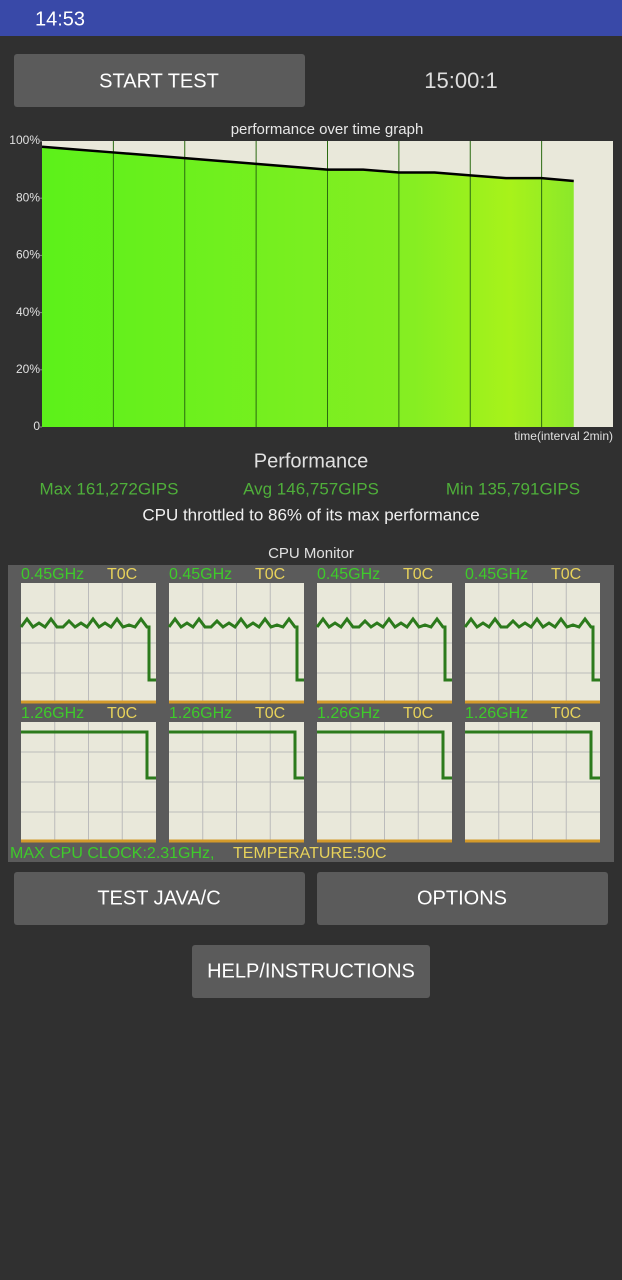 The image size is (622, 1280). I want to click on y-tick-label: 60%, so click(28, 255).